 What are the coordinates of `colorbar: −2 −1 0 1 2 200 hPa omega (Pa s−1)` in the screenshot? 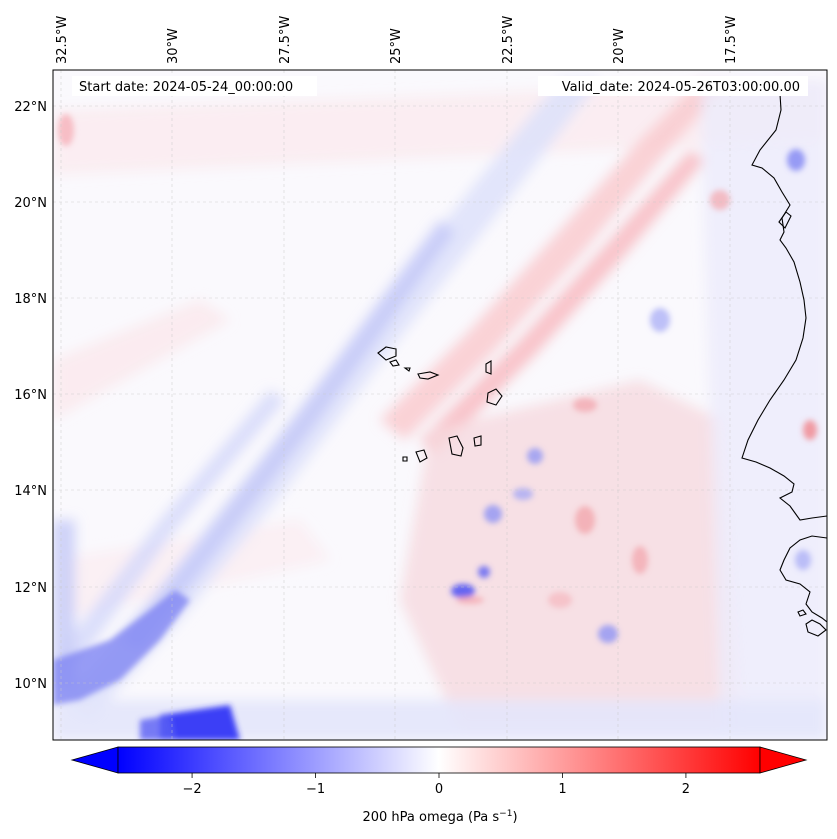 It's located at (439, 785).